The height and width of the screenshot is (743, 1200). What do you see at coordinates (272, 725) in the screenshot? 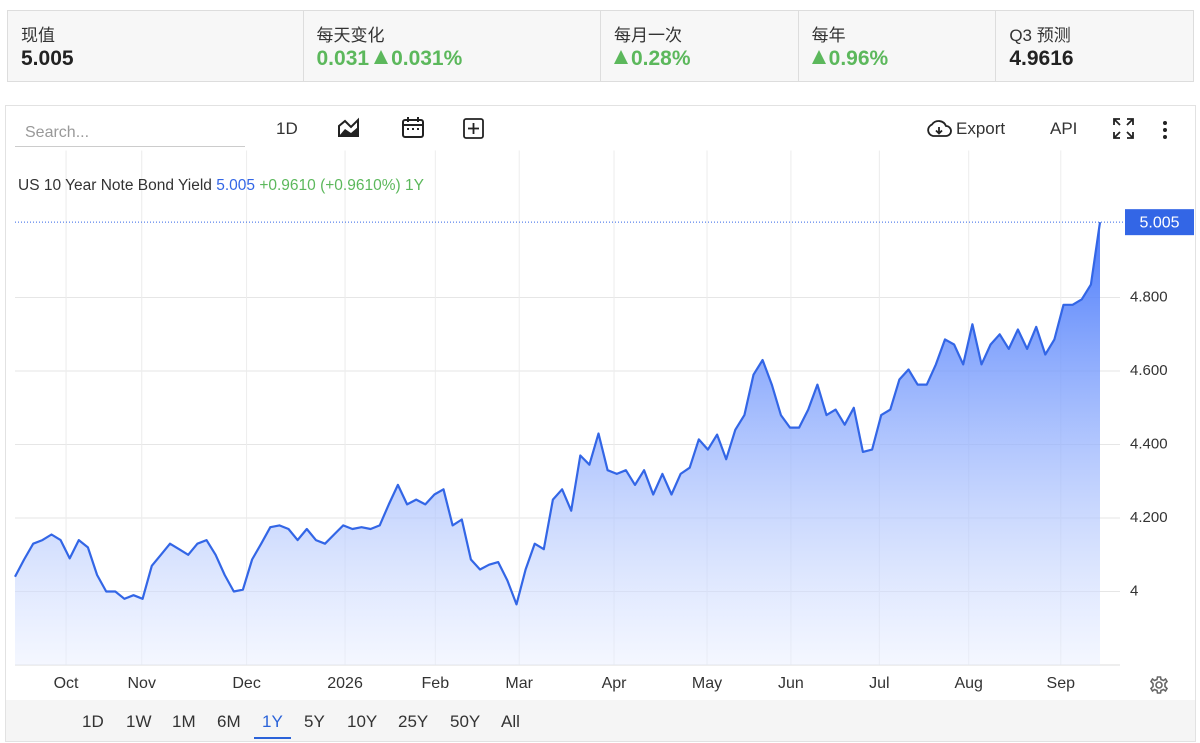
I see `range-button: 1Y` at bounding box center [272, 725].